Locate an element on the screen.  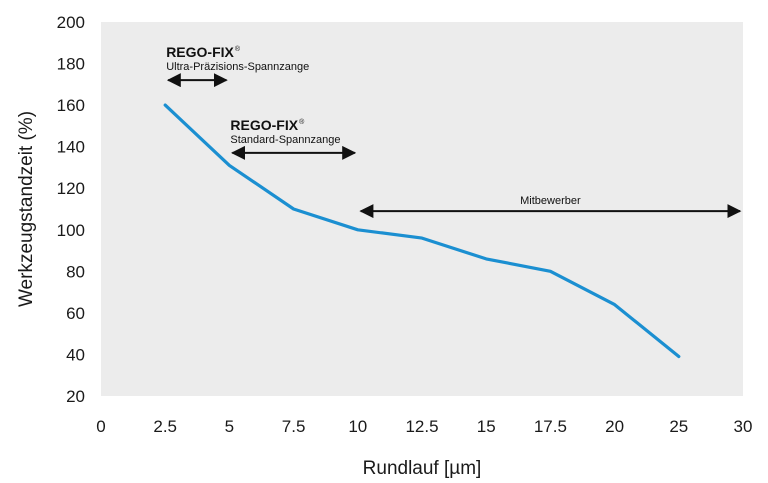
y-tick-label: 20 is located at coordinates (75, 396).